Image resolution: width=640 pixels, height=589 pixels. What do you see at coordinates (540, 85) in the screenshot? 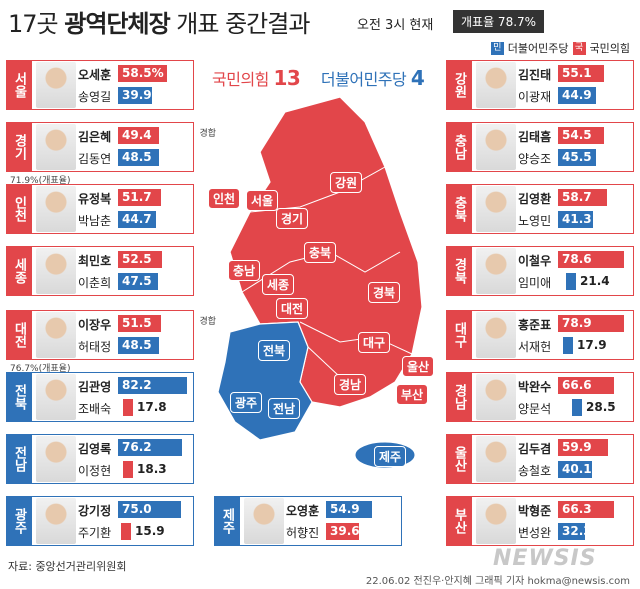
I see `region-card: 강원 김진태 55.1 이광재 44.9` at bounding box center [540, 85].